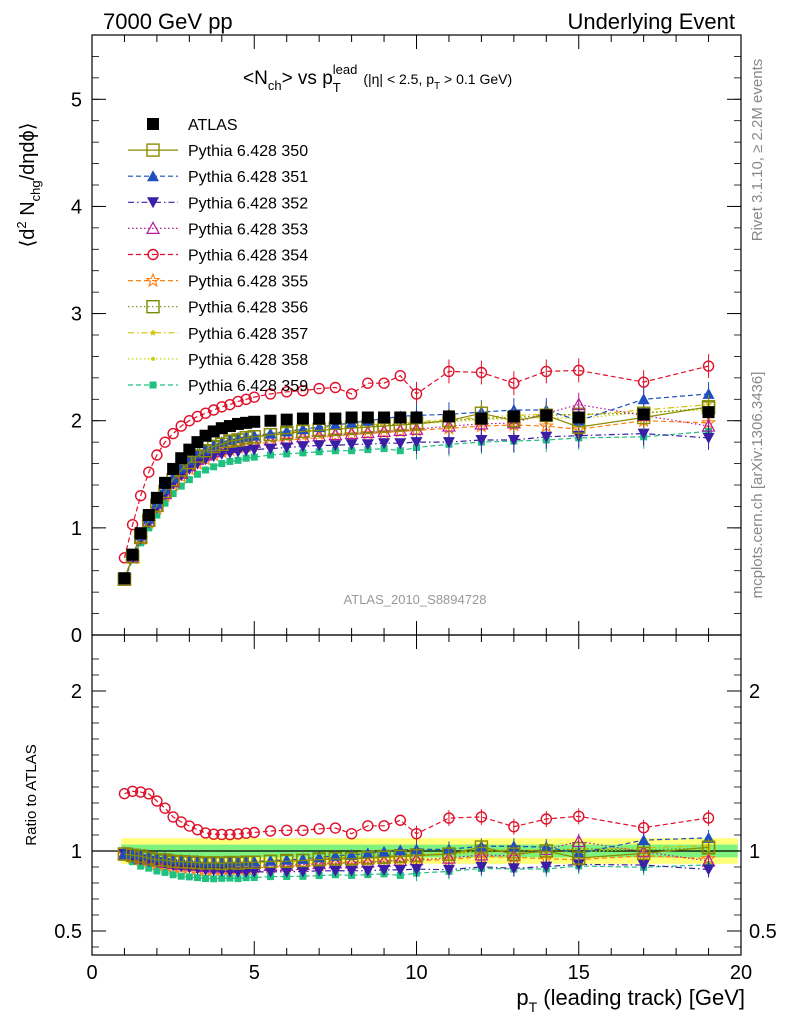 The height and width of the screenshot is (1024, 786). Describe the element at coordinates (579, 973) in the screenshot. I see `x-tick-label: 15` at that location.